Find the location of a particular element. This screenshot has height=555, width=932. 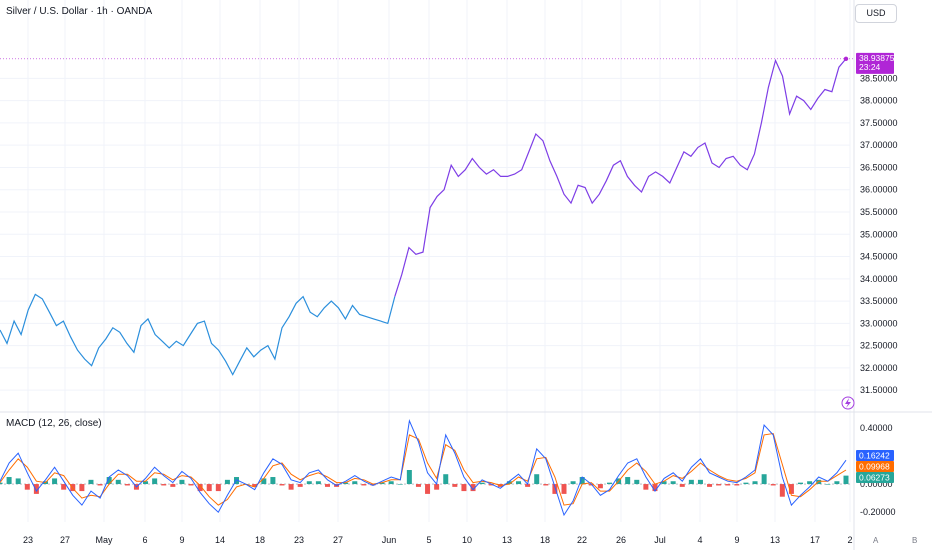

macd-indicator-title: MACD (12, 26, close) is located at coordinates (54, 423).